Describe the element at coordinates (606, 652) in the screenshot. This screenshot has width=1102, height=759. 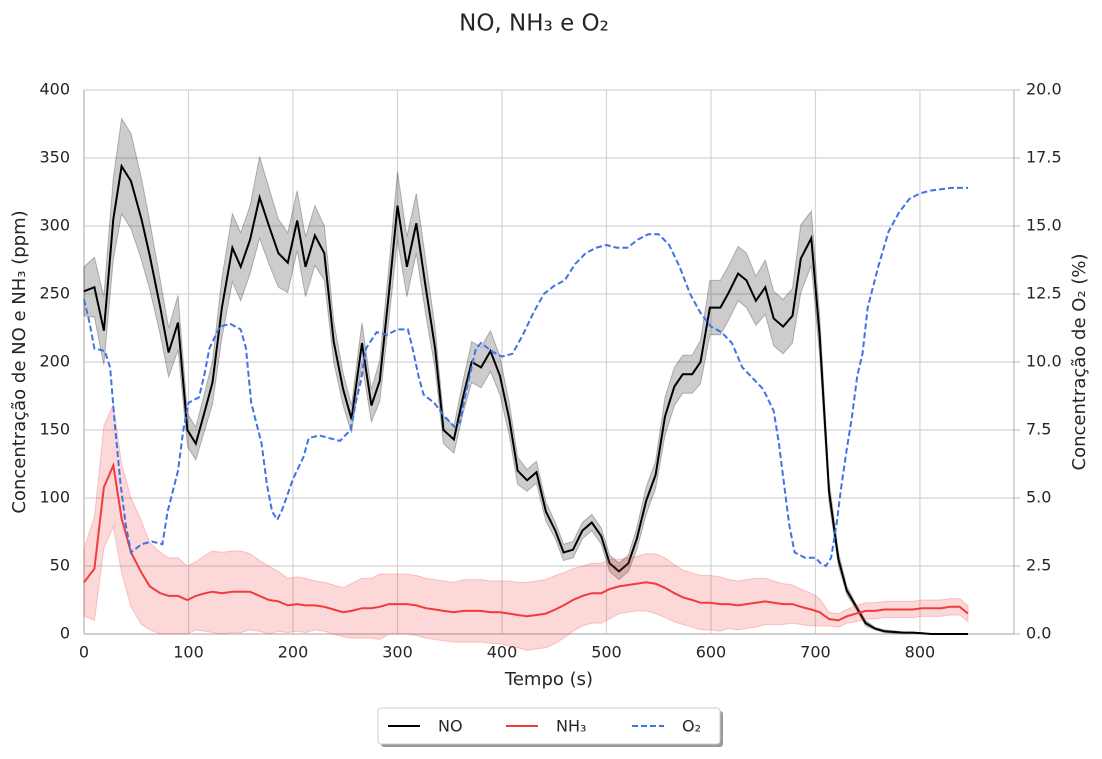
I see `x-tick-label: 500` at that location.